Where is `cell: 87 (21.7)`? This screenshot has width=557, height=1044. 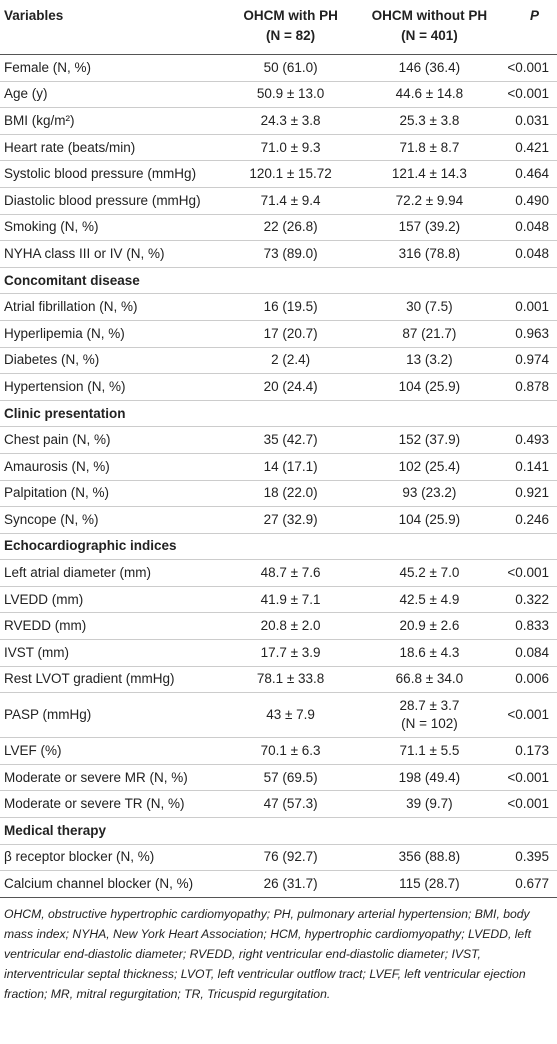 cell: 87 (21.7) is located at coordinates (429, 334).